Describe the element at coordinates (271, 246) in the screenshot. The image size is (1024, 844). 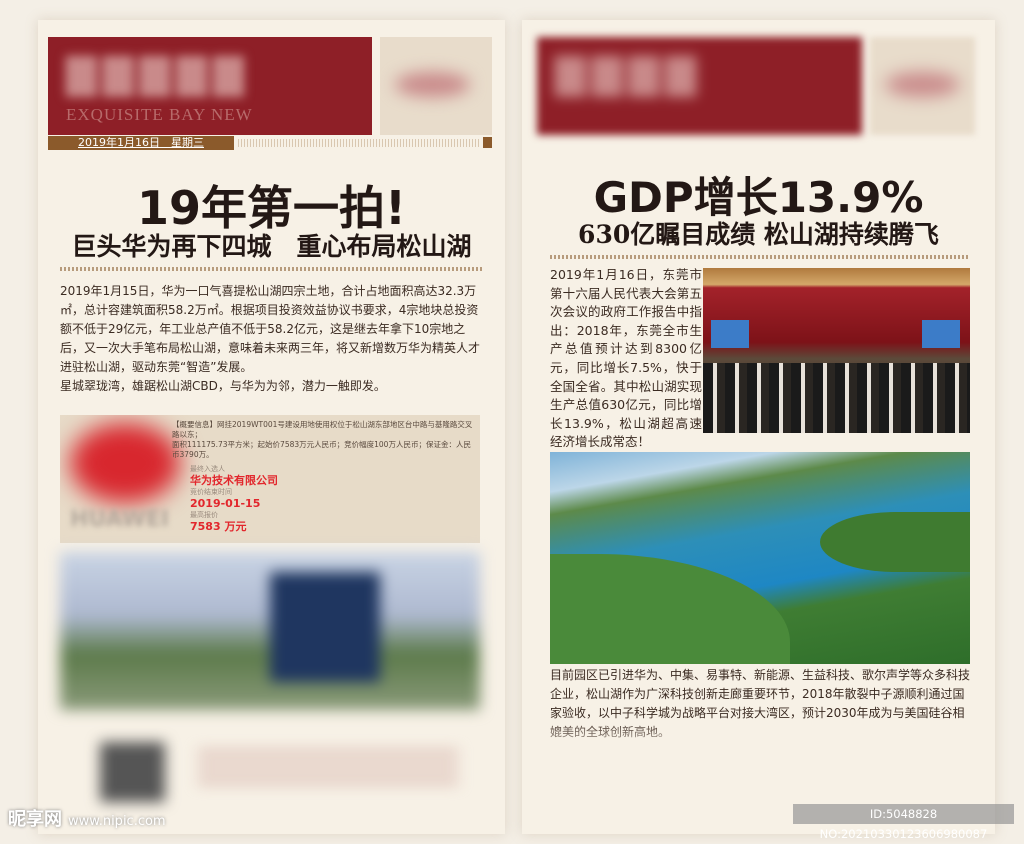
I see `subheadline: 巨头华为再下四城 重心布局松山湖` at that location.